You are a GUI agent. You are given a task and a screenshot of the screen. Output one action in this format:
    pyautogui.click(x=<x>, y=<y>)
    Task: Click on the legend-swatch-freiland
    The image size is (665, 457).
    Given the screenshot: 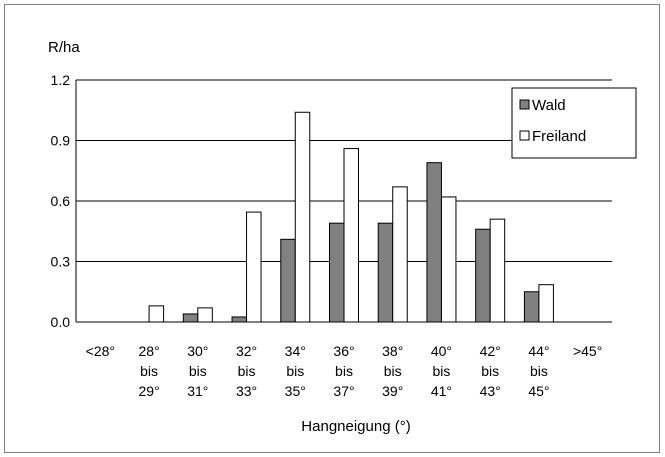 What is the action you would take?
    pyautogui.click(x=524, y=135)
    